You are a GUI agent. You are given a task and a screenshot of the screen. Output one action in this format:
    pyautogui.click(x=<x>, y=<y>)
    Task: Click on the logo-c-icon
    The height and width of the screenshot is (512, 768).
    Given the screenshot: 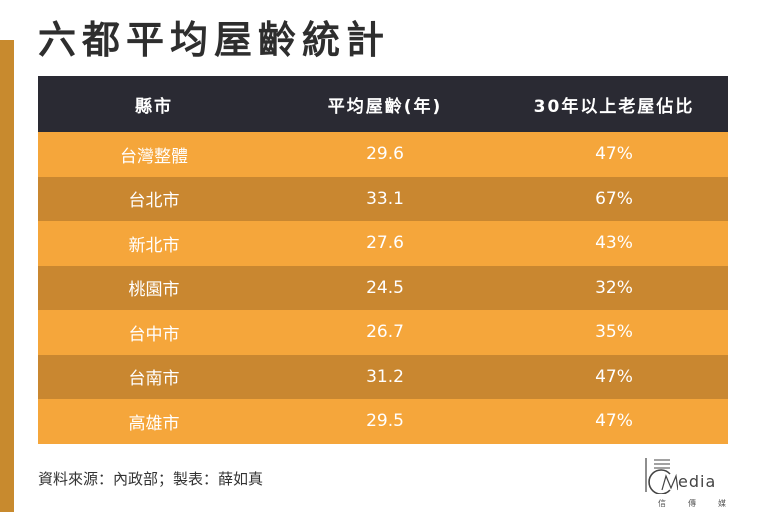 What is the action you would take?
    pyautogui.click(x=661, y=476)
    